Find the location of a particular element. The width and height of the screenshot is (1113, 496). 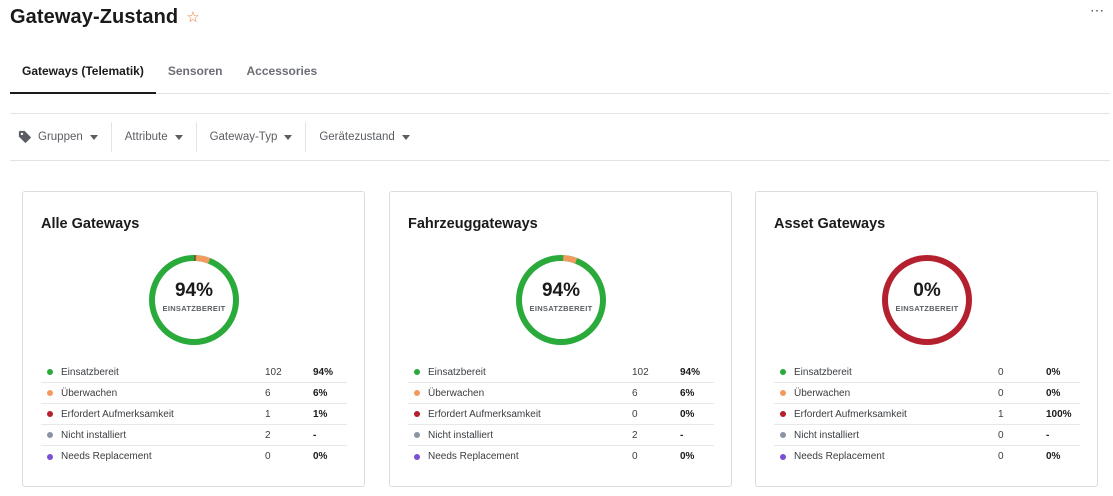

filter-gateway-typ: Gateway-Typ is located at coordinates (252, 137).